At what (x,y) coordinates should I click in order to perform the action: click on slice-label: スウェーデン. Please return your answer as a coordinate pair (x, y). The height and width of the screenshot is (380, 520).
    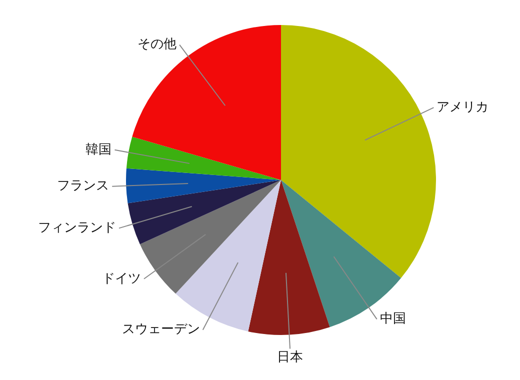
    Looking at the image, I should click on (161, 330).